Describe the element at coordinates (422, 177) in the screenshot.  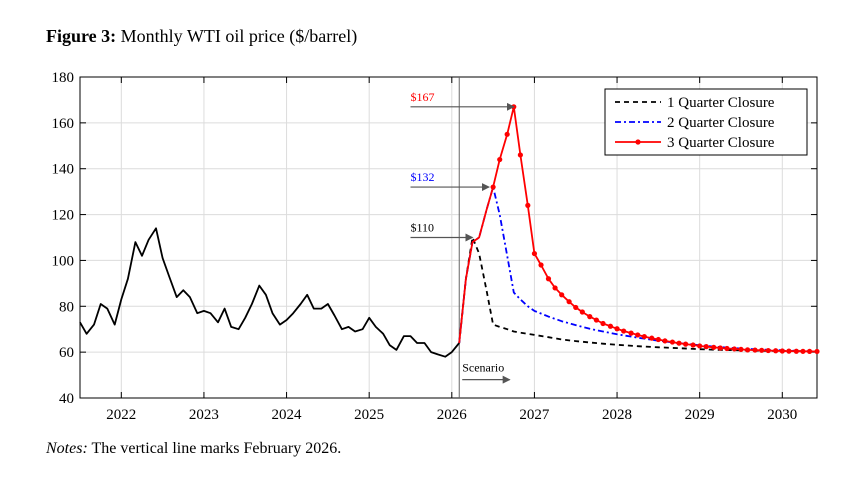
I see `price-peak-label: $132` at that location.